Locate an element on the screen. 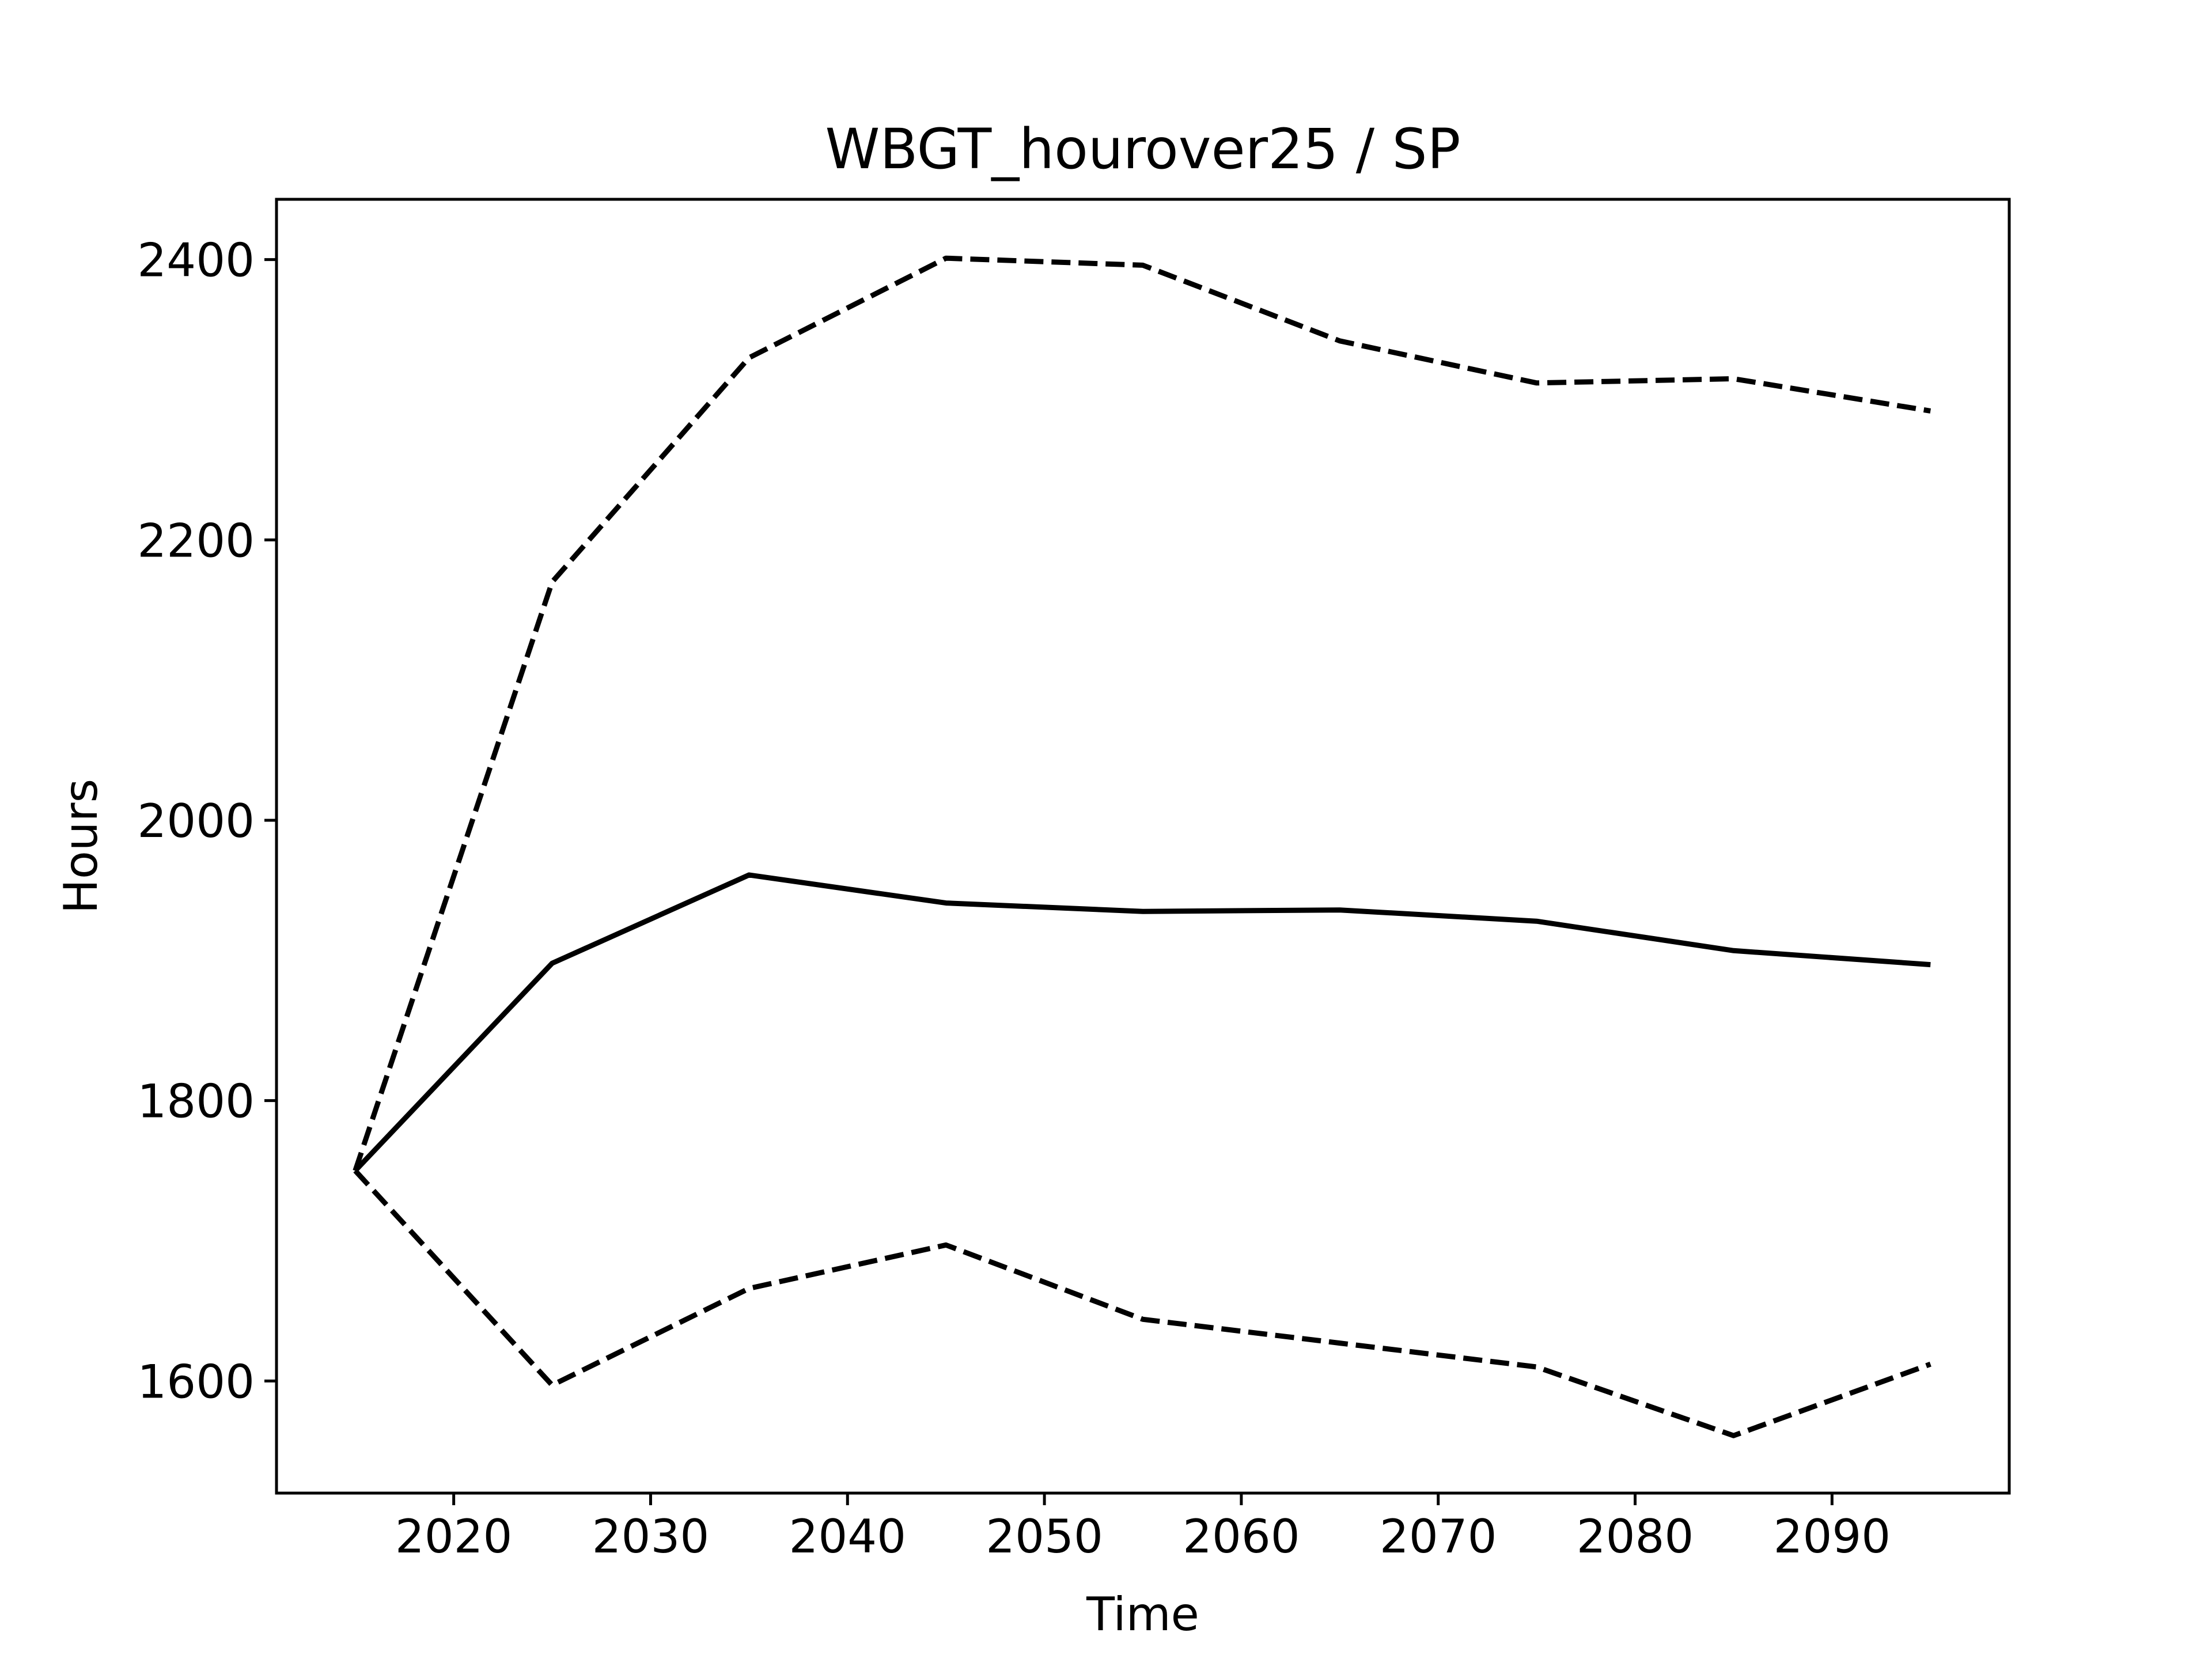 This screenshot has width=2212, height=1659. x-tick-label: 2050 is located at coordinates (1044, 1536).